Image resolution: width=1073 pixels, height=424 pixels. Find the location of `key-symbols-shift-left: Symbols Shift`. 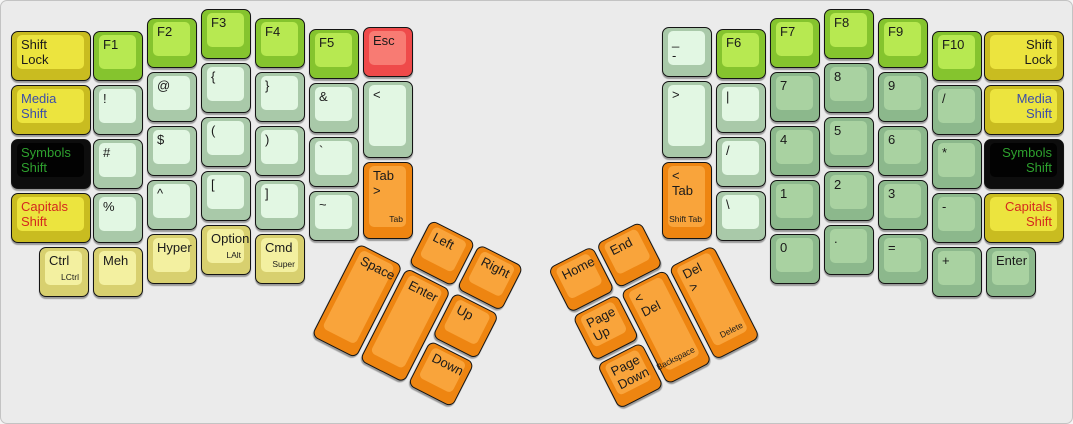

key-symbols-shift-left: Symbols Shift is located at coordinates (51, 164).